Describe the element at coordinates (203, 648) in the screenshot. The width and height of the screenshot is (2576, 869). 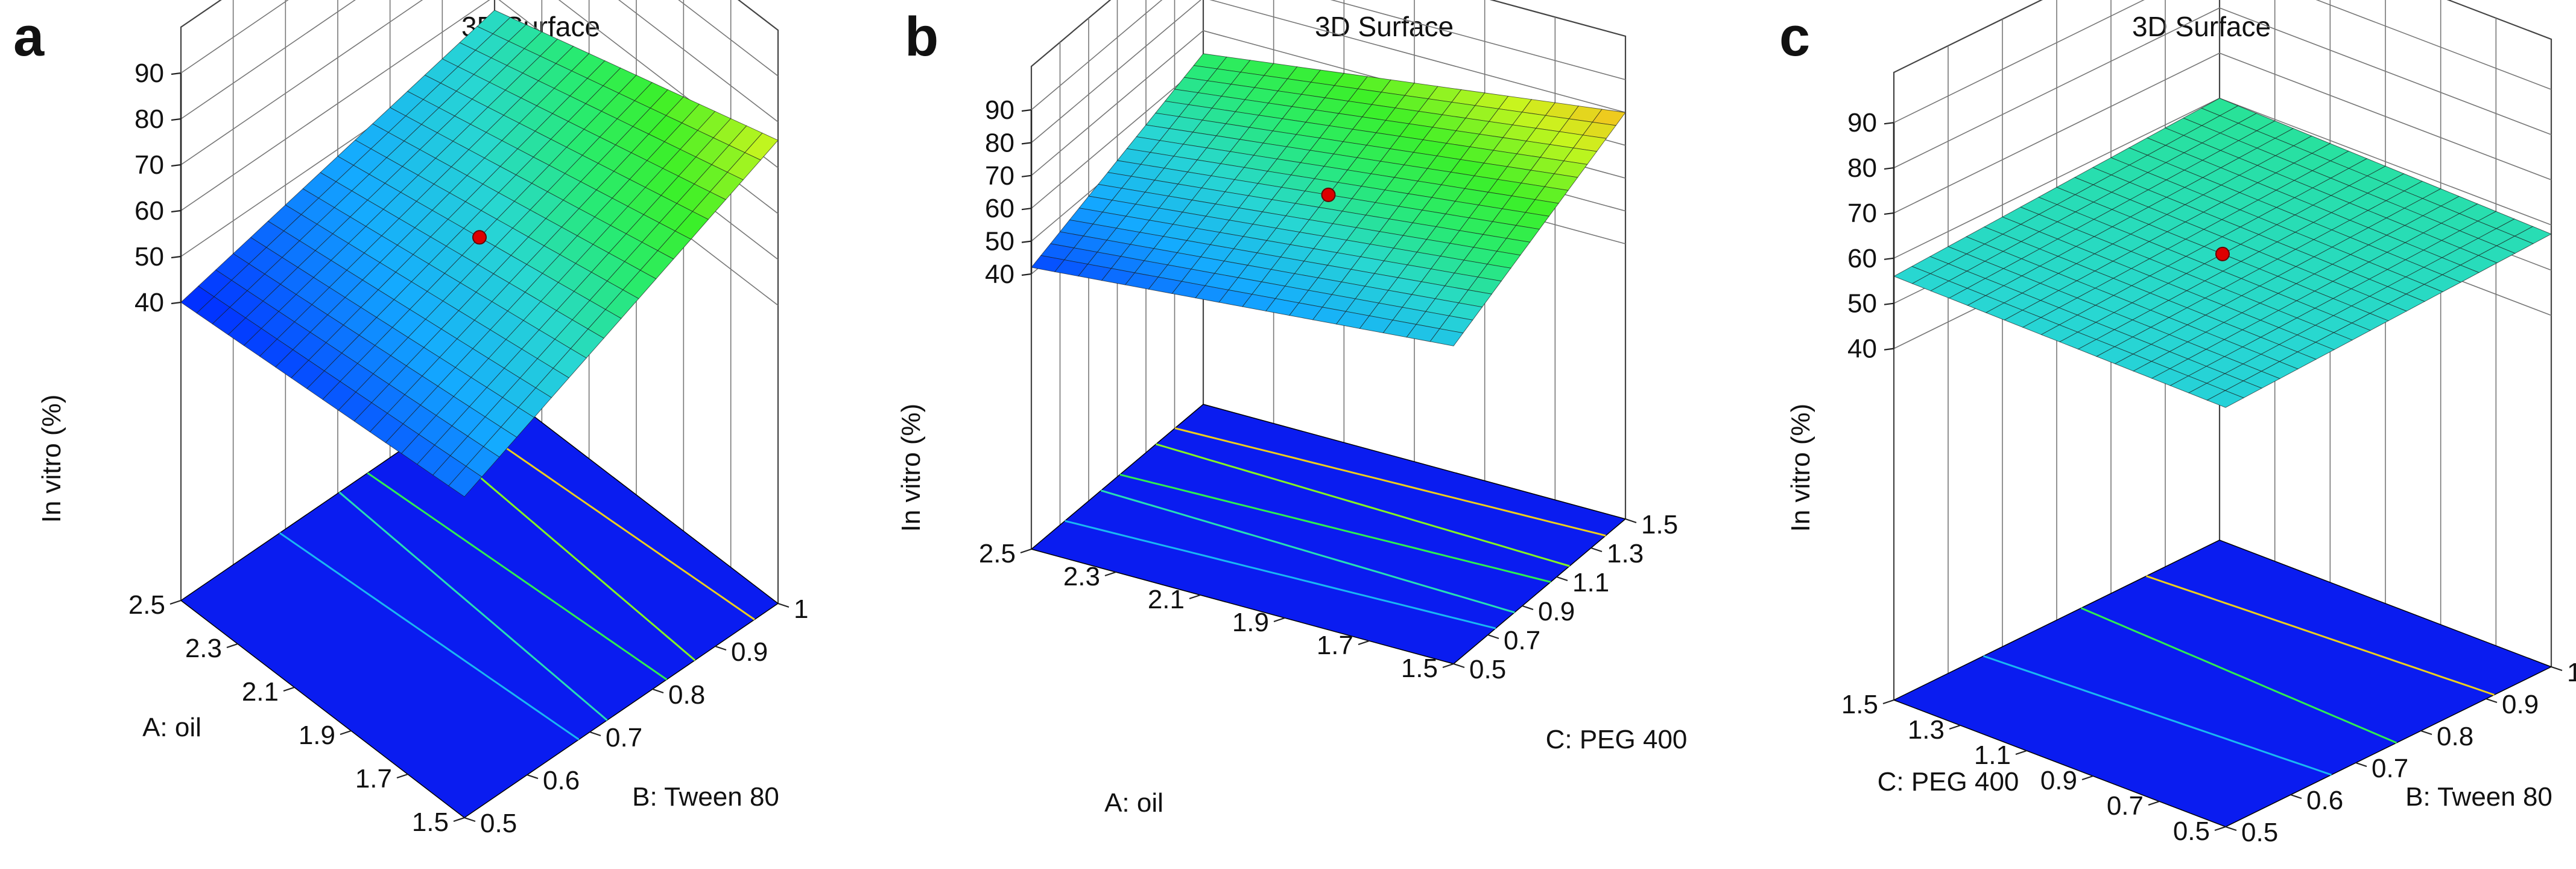
I see `x-tick-label: 2.3` at that location.